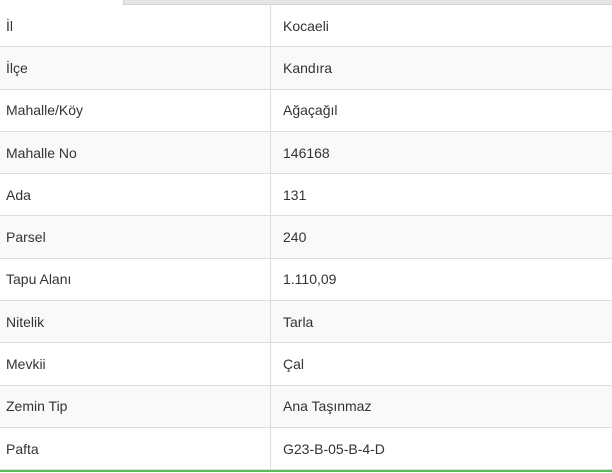 This screenshot has width=612, height=473. I want to click on table-row: Ada 131, so click(306, 195).